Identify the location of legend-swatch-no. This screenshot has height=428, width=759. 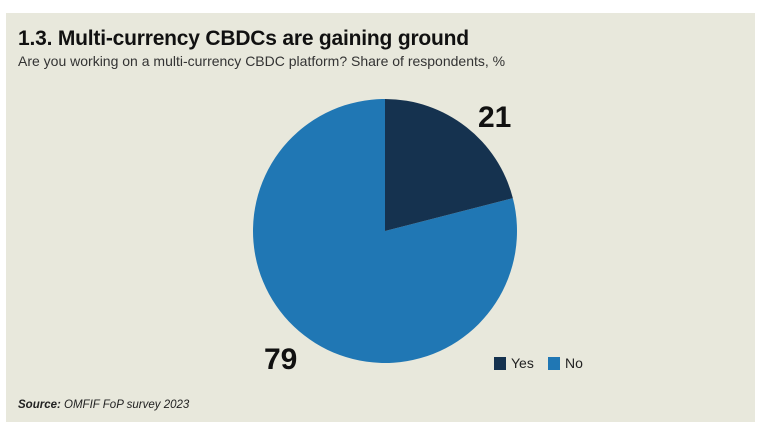
(554, 363).